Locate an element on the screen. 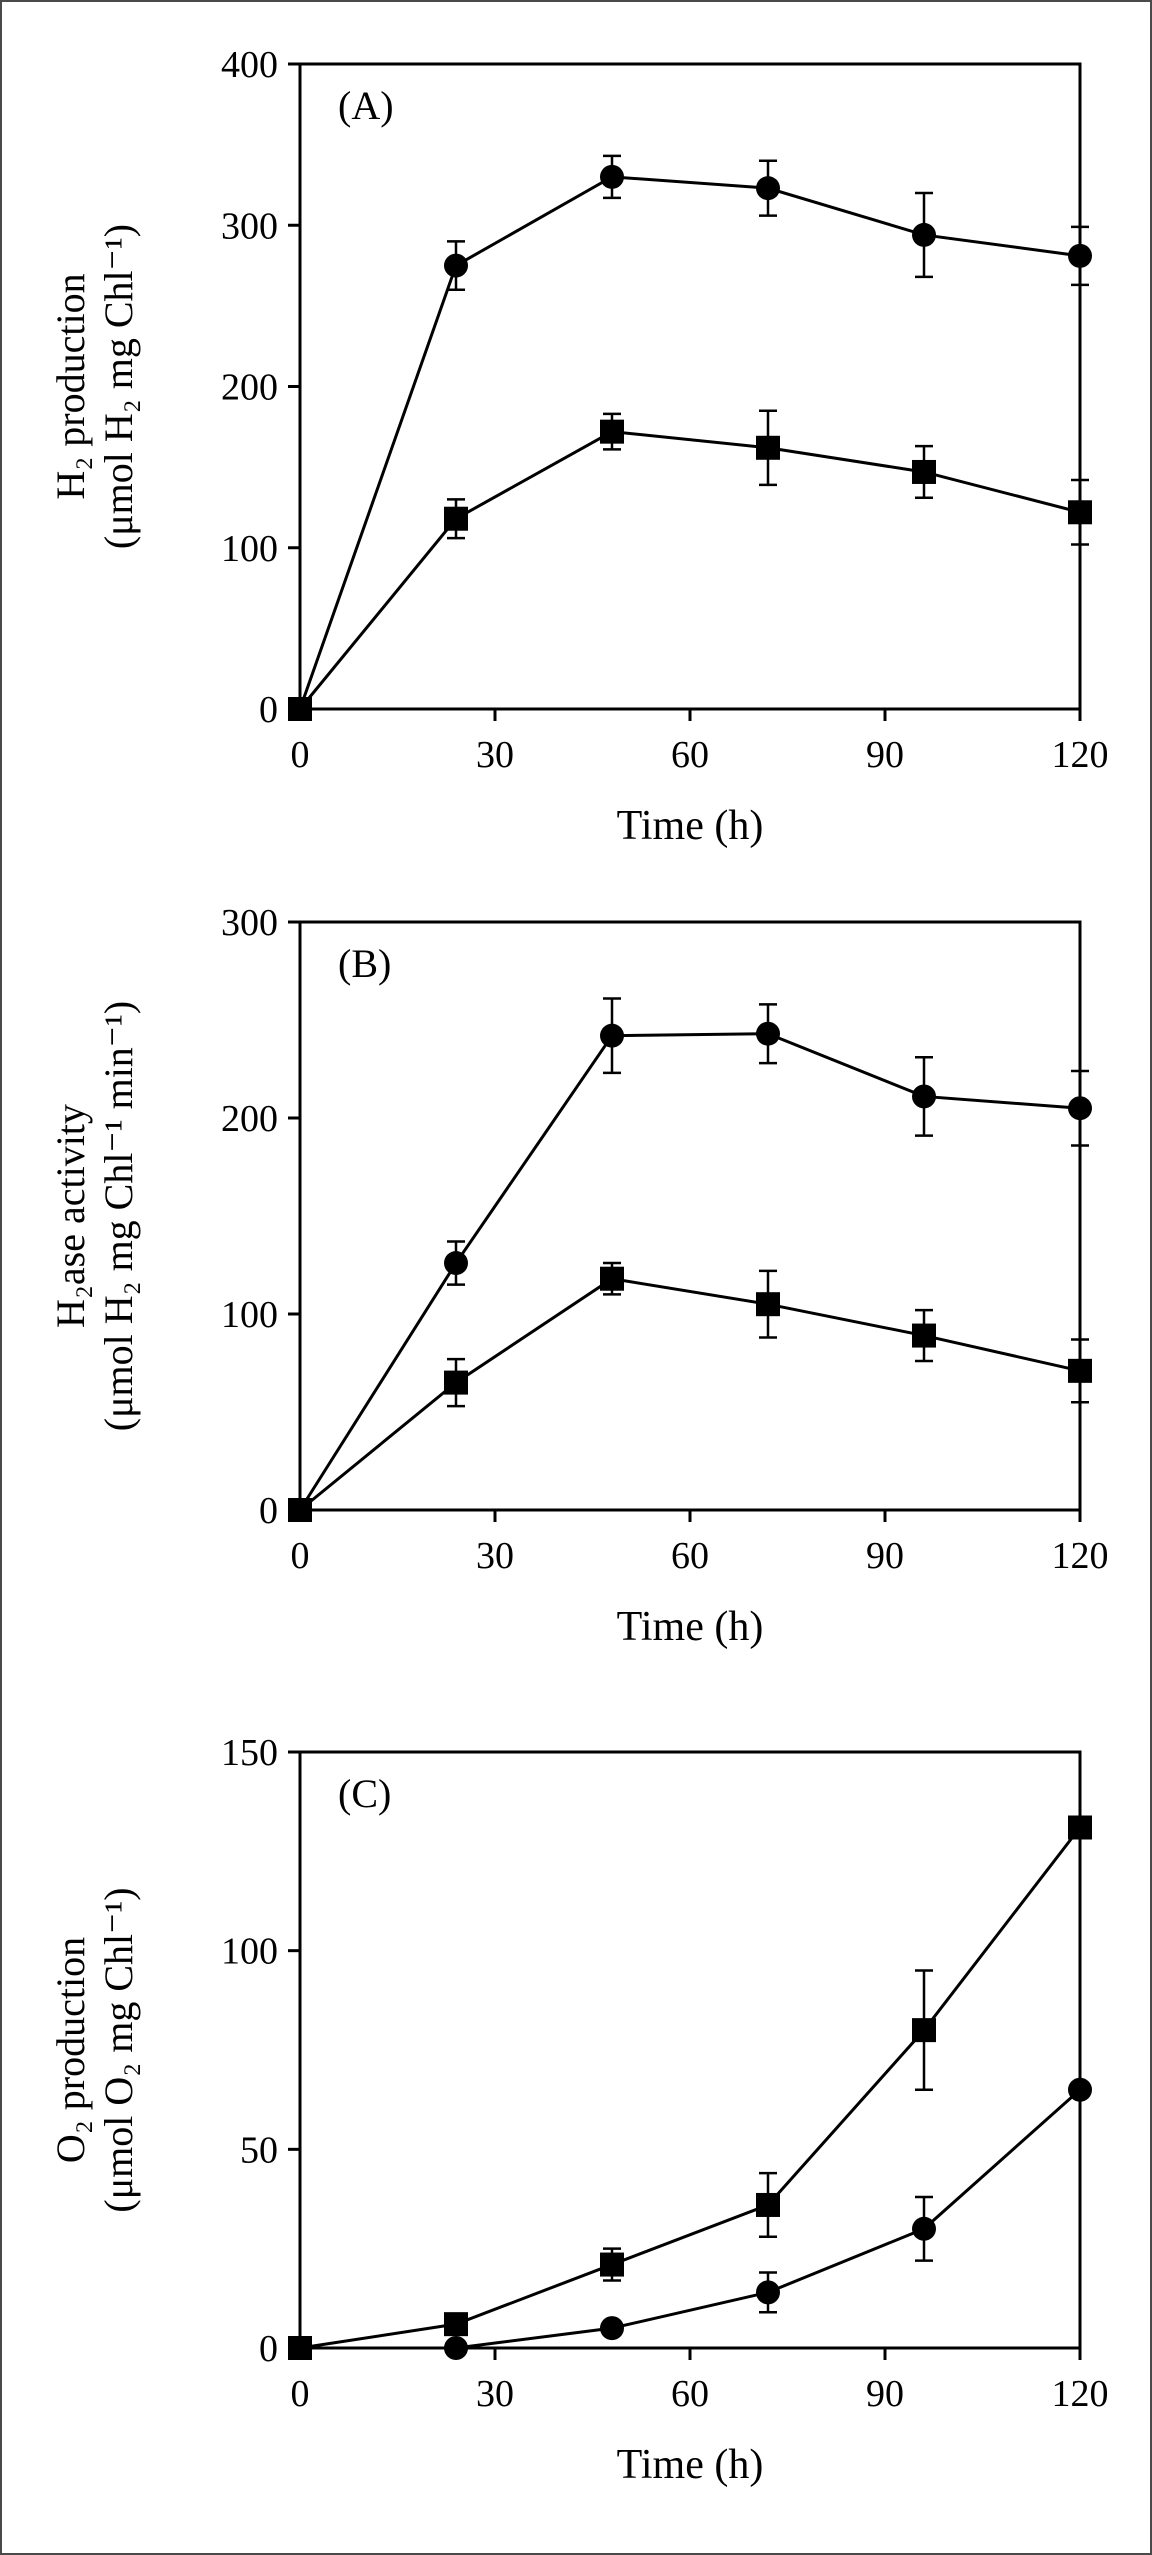 The image size is (1152, 2555). y-tick-label: 400 is located at coordinates (249, 65).